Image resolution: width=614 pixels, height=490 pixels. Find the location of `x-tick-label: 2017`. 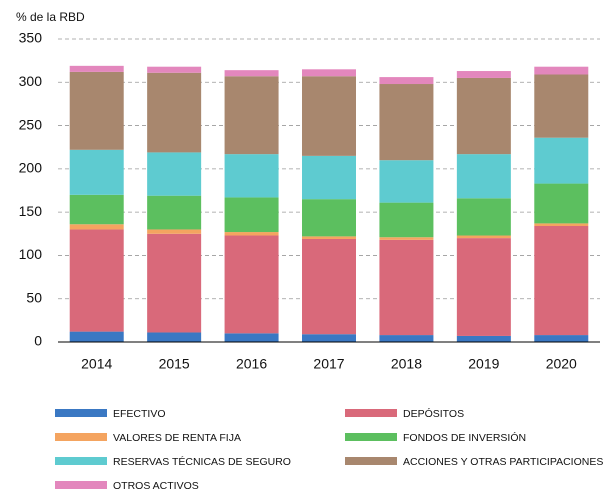

x-tick-label: 2017 is located at coordinates (328, 364).